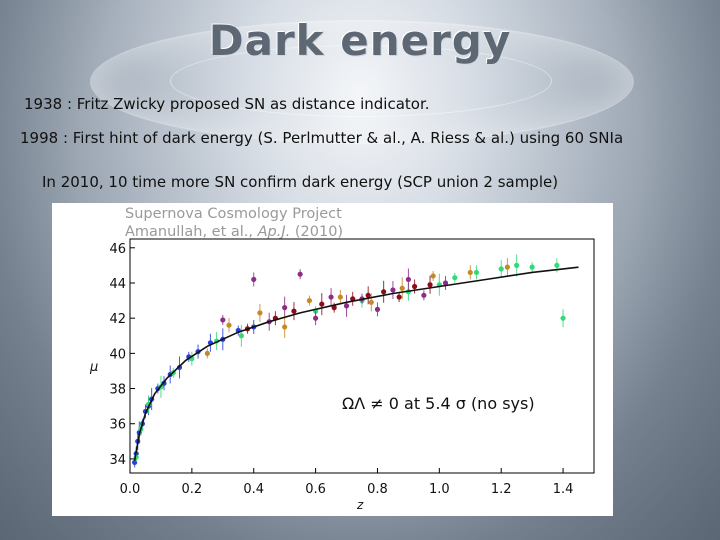 This screenshot has width=720, height=540. I want to click on slide-title: Dark energy, so click(360, 40).